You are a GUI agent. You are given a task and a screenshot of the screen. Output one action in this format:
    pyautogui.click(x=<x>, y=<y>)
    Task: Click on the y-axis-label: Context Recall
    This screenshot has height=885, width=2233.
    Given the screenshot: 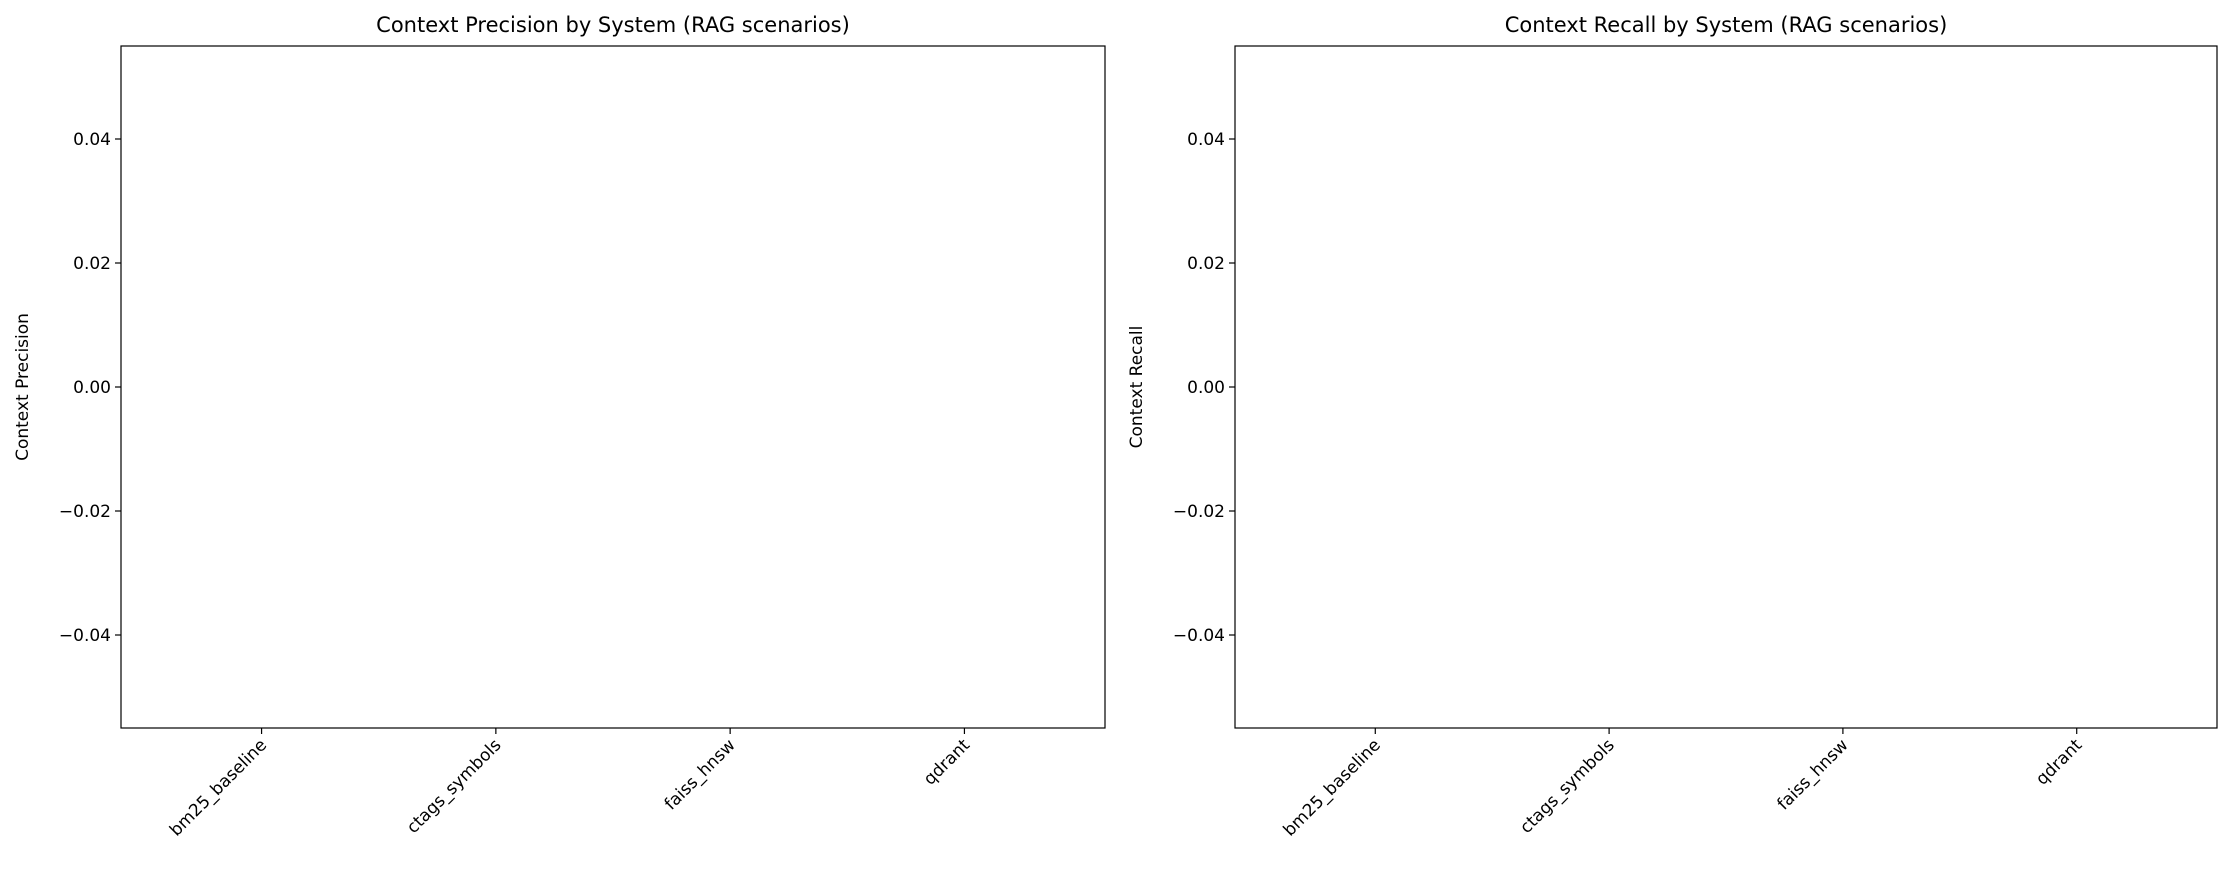 What is the action you would take?
    pyautogui.click(x=1137, y=387)
    